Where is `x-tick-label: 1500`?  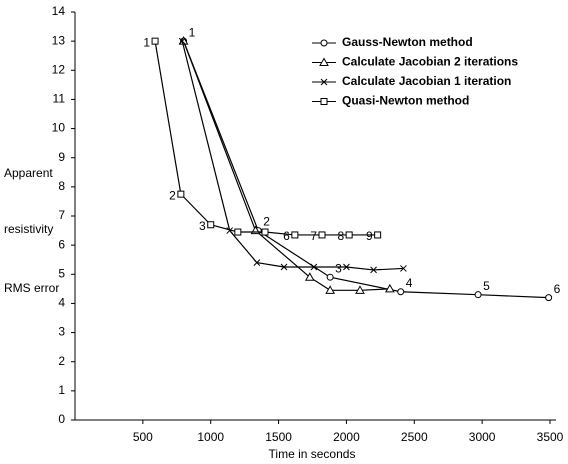 x-tick-label: 1500 is located at coordinates (278, 437).